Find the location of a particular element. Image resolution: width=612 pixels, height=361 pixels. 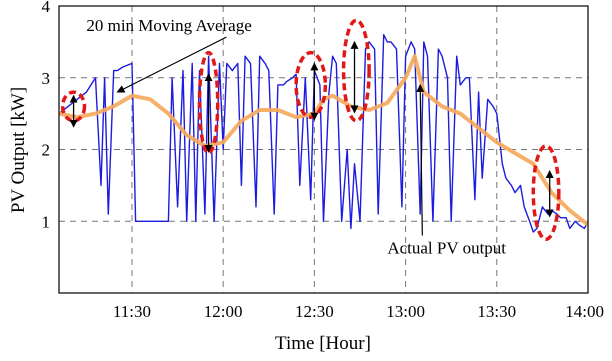

y-tick-label: 2 is located at coordinates (46, 150).